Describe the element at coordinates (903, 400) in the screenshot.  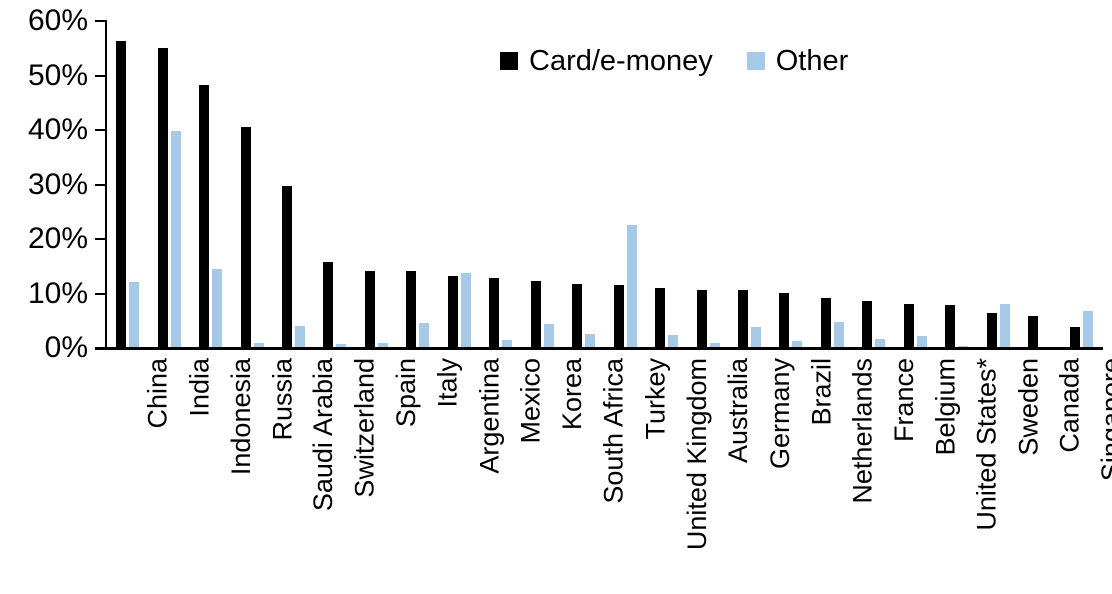
I see `x-label-france: France` at that location.